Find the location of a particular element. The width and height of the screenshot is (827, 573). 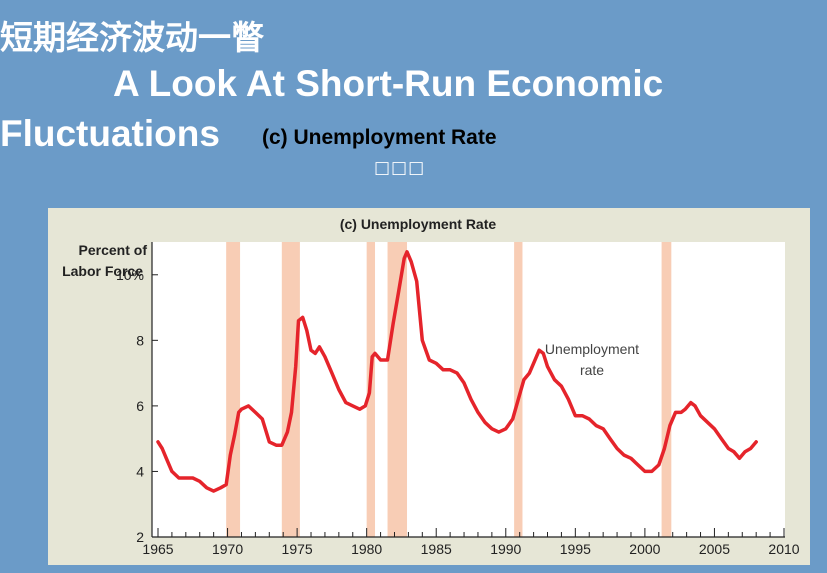

x-tick-label: 1970 is located at coordinates (227, 549).